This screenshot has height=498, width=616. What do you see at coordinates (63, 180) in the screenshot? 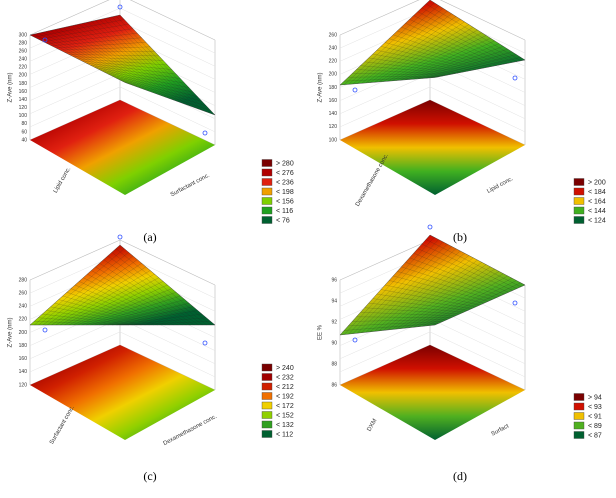
I see `x-axis-title: Lipid conc.` at bounding box center [63, 180].